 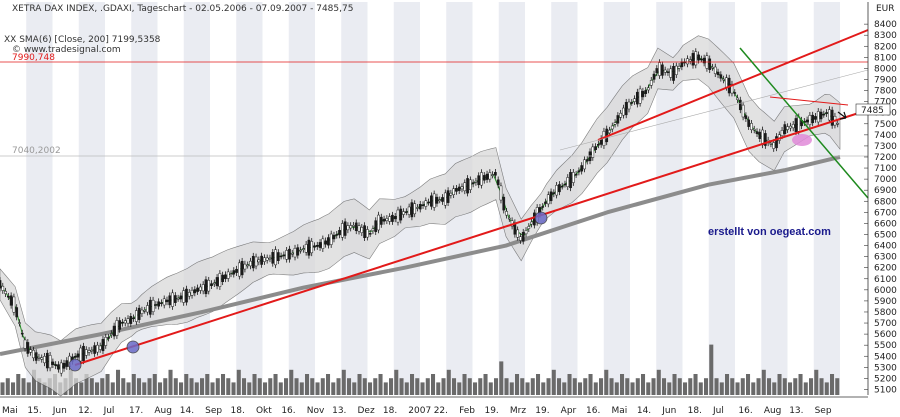 What do you see at coordinates (885, 125) in the screenshot?
I see `y-tick-label: 7500` at bounding box center [885, 125].